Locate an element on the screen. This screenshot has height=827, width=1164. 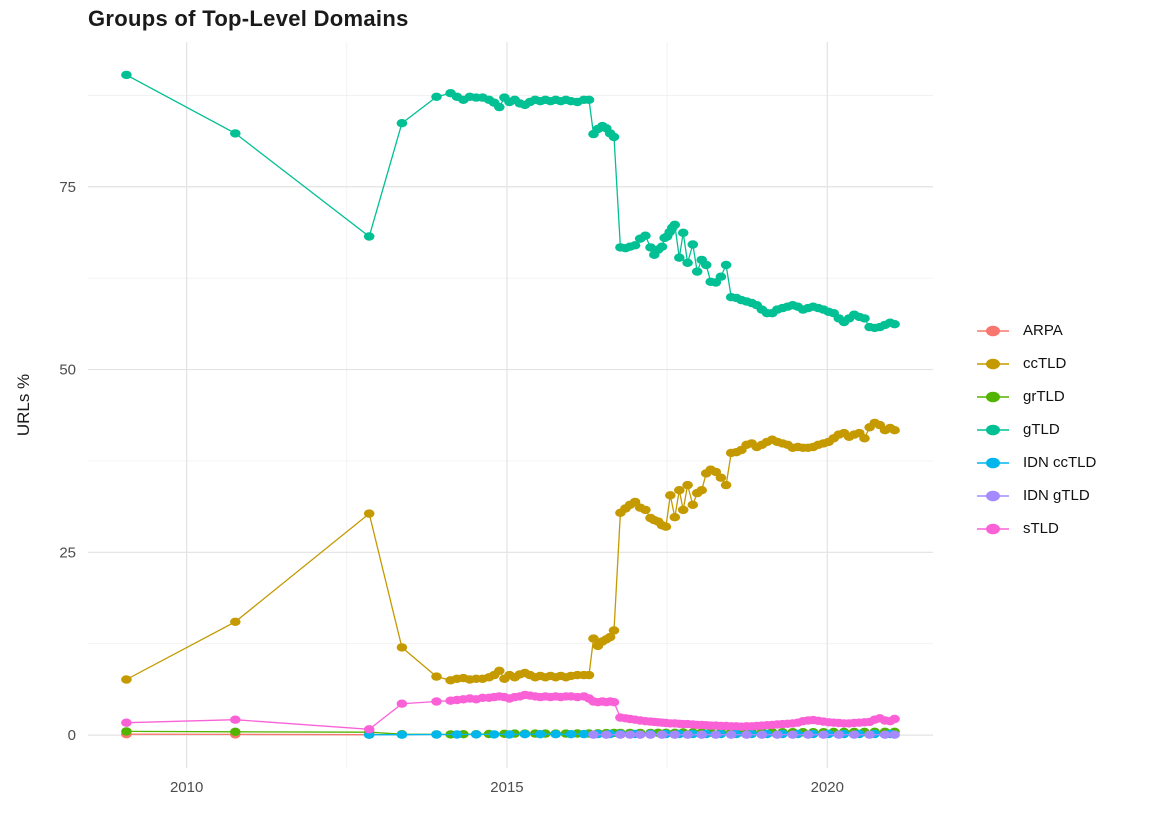
legend-label: ARPA is located at coordinates (1043, 330).